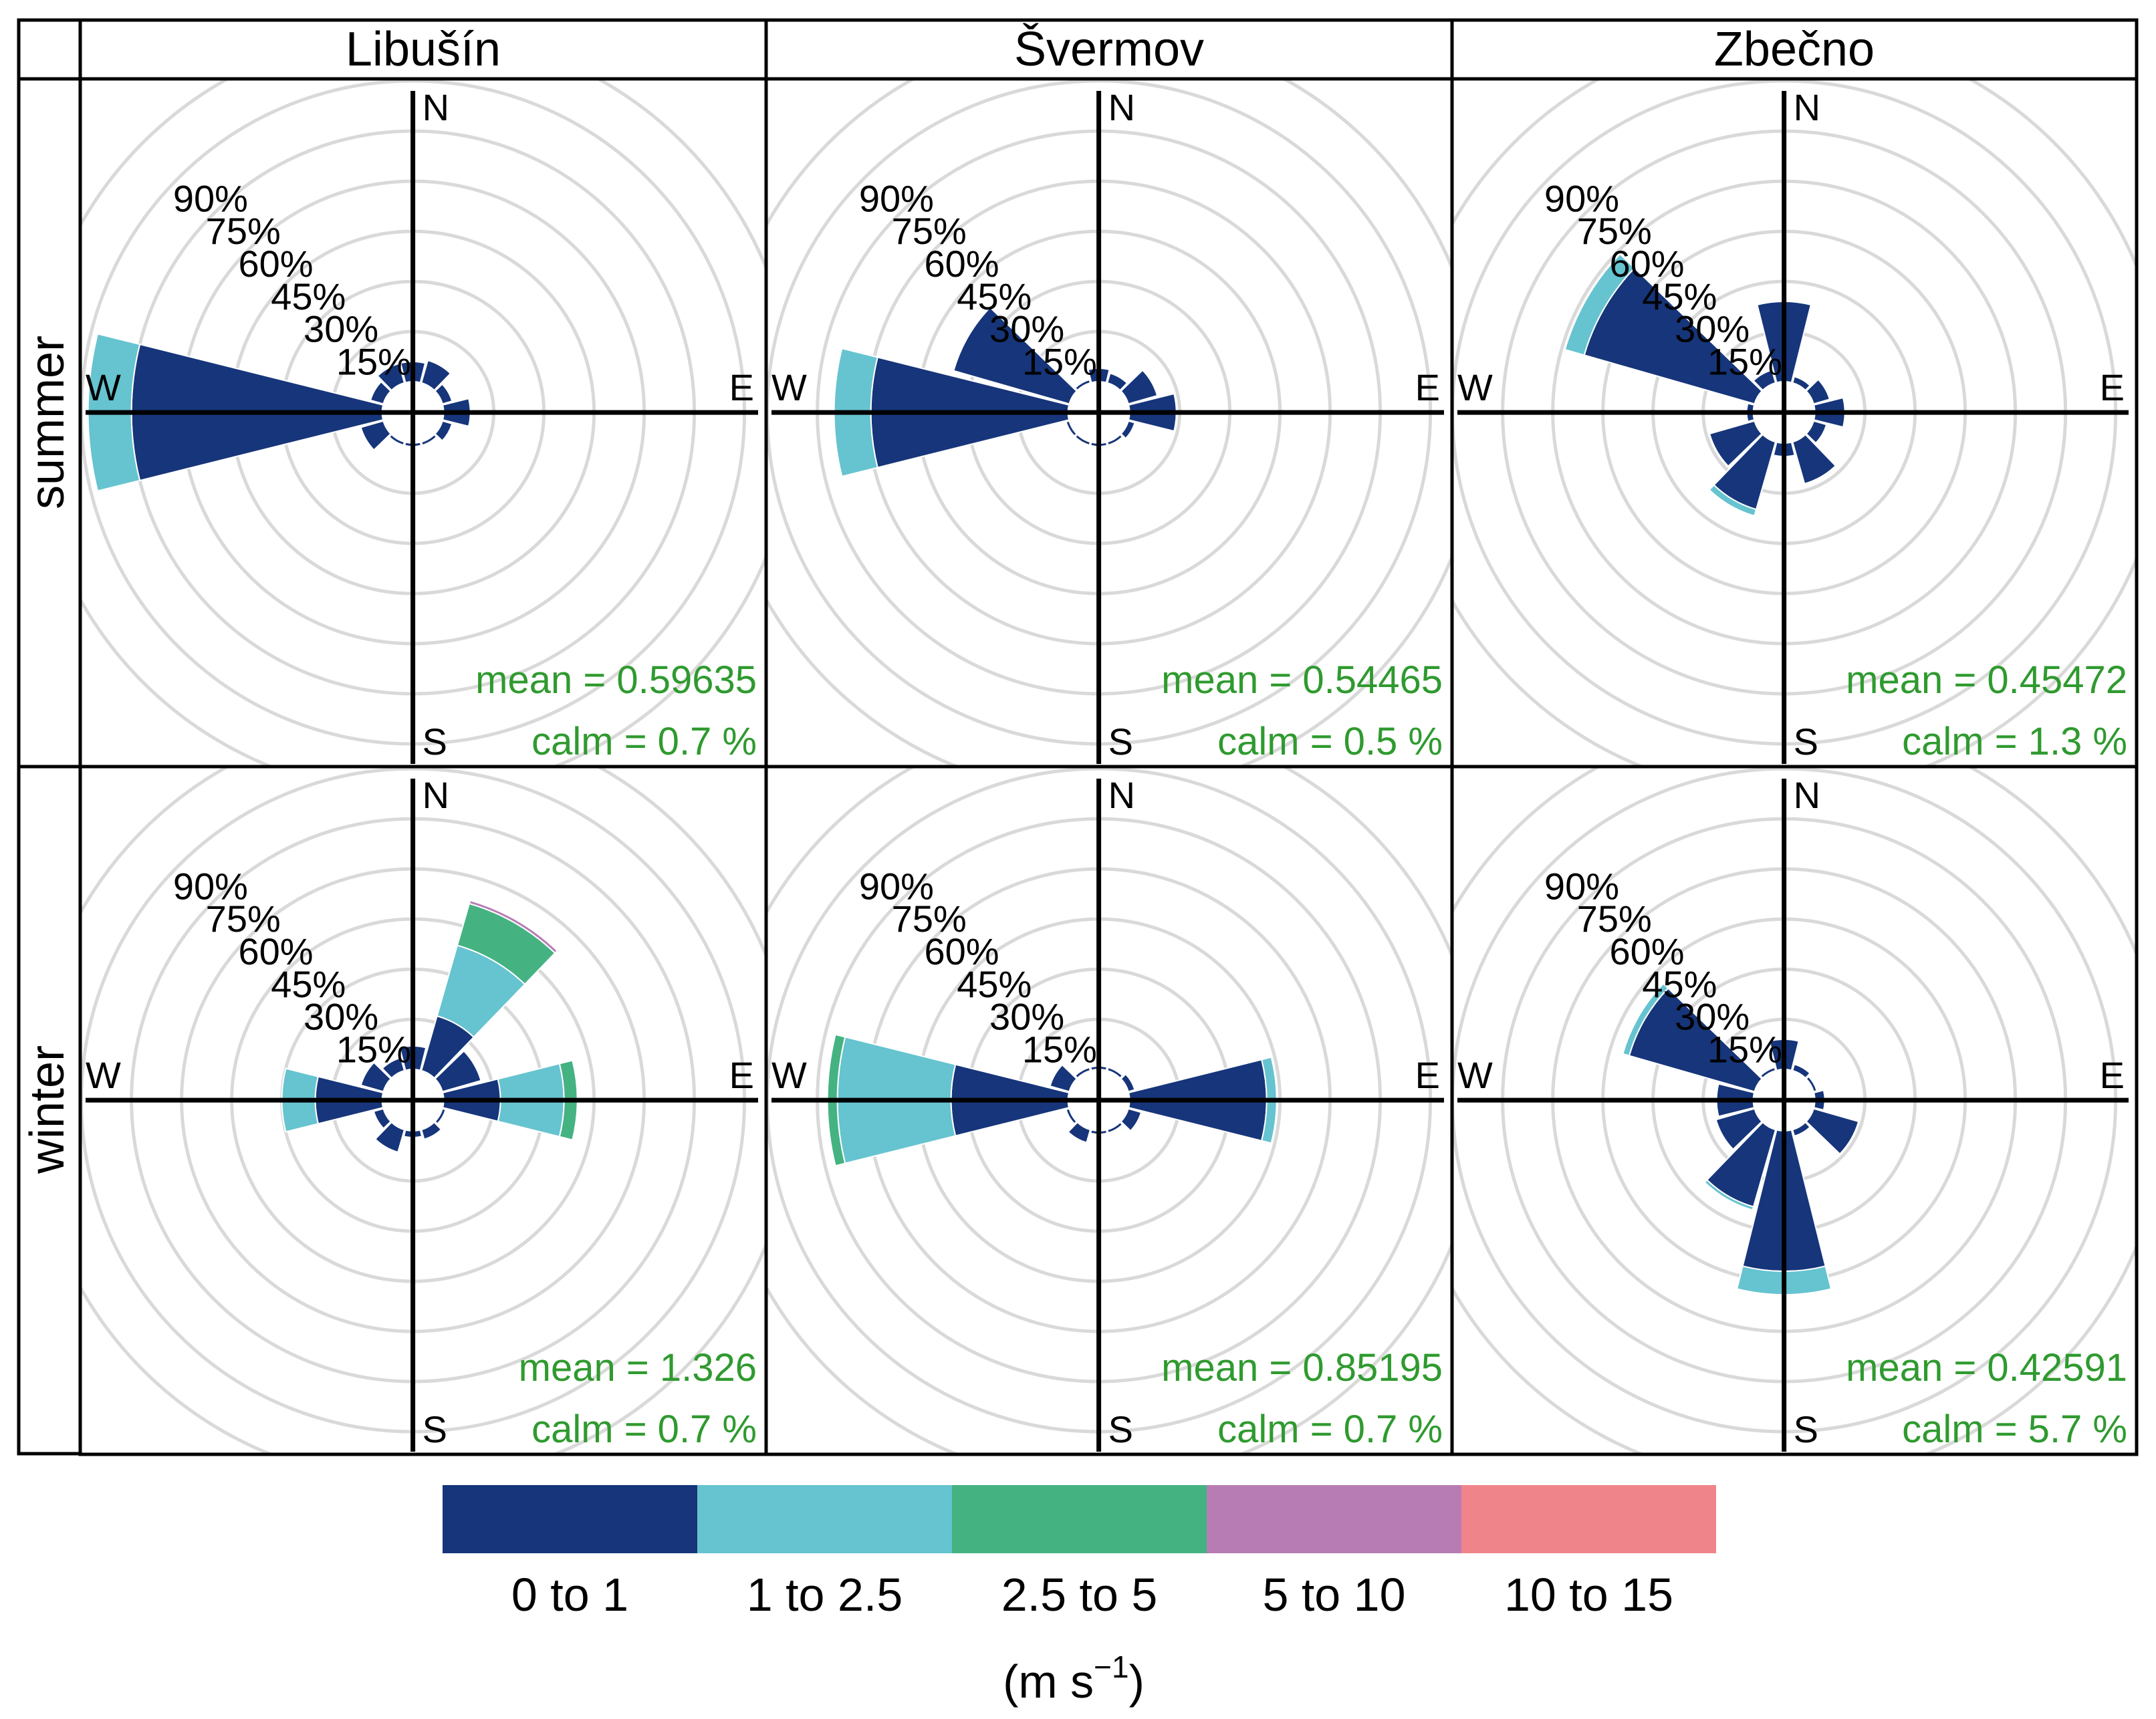  What do you see at coordinates (1986, 1368) in the screenshot?
I see `mean-label: mean = 0.42591` at bounding box center [1986, 1368].